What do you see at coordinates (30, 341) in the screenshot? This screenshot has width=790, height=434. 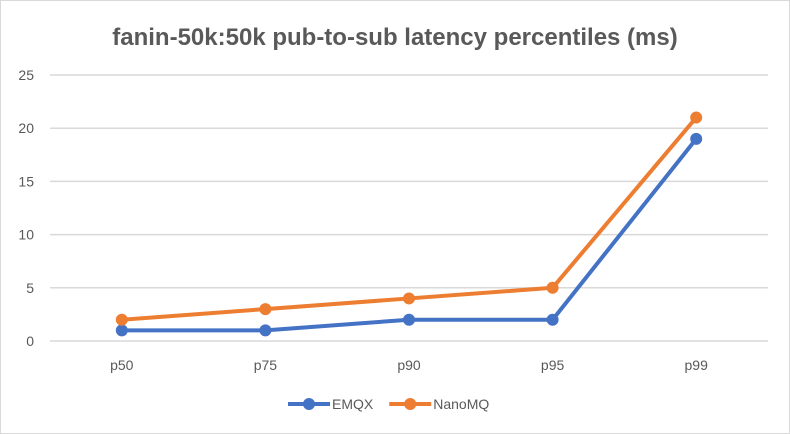 I see `y-tick-label: 0` at bounding box center [30, 341].